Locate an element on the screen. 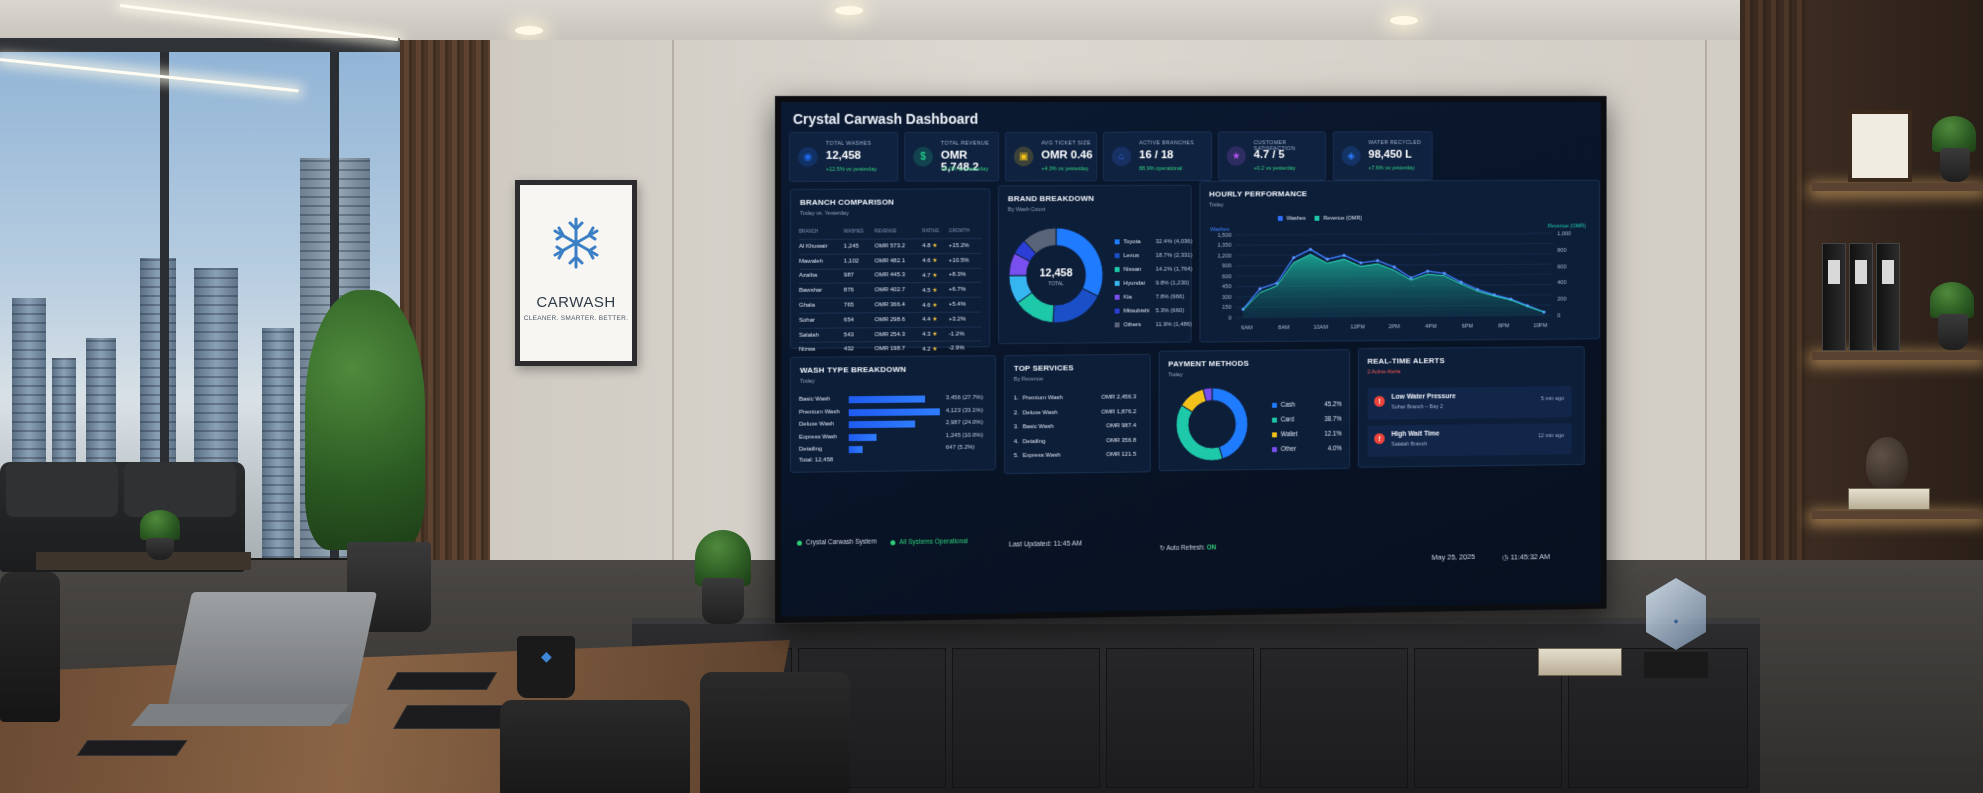 The image size is (1983, 793). legend-value: 32.4% (4,036) is located at coordinates (1174, 242).